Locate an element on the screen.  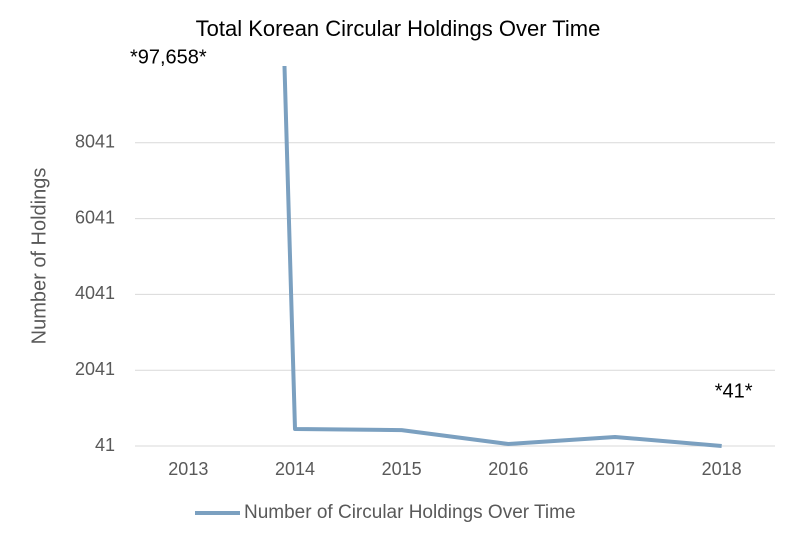
x-tick-label: 2013 is located at coordinates (188, 469).